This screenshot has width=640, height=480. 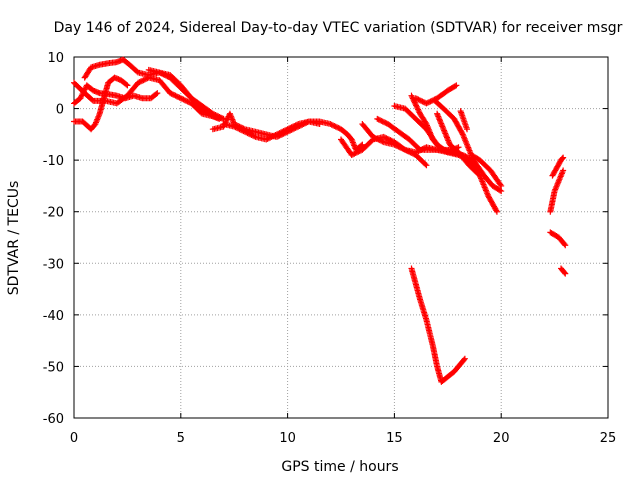 What do you see at coordinates (60, 110) in the screenshot?
I see `y-tick-label: 0` at bounding box center [60, 110].